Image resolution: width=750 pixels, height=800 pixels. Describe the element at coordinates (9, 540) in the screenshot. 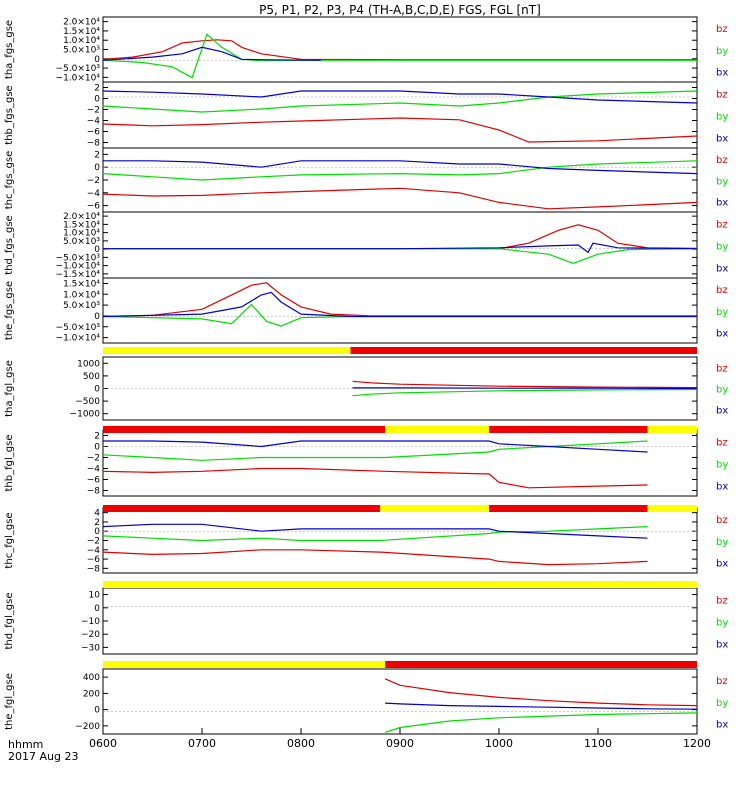

I see `y-axis-label: thc_fgl_gse` at that location.